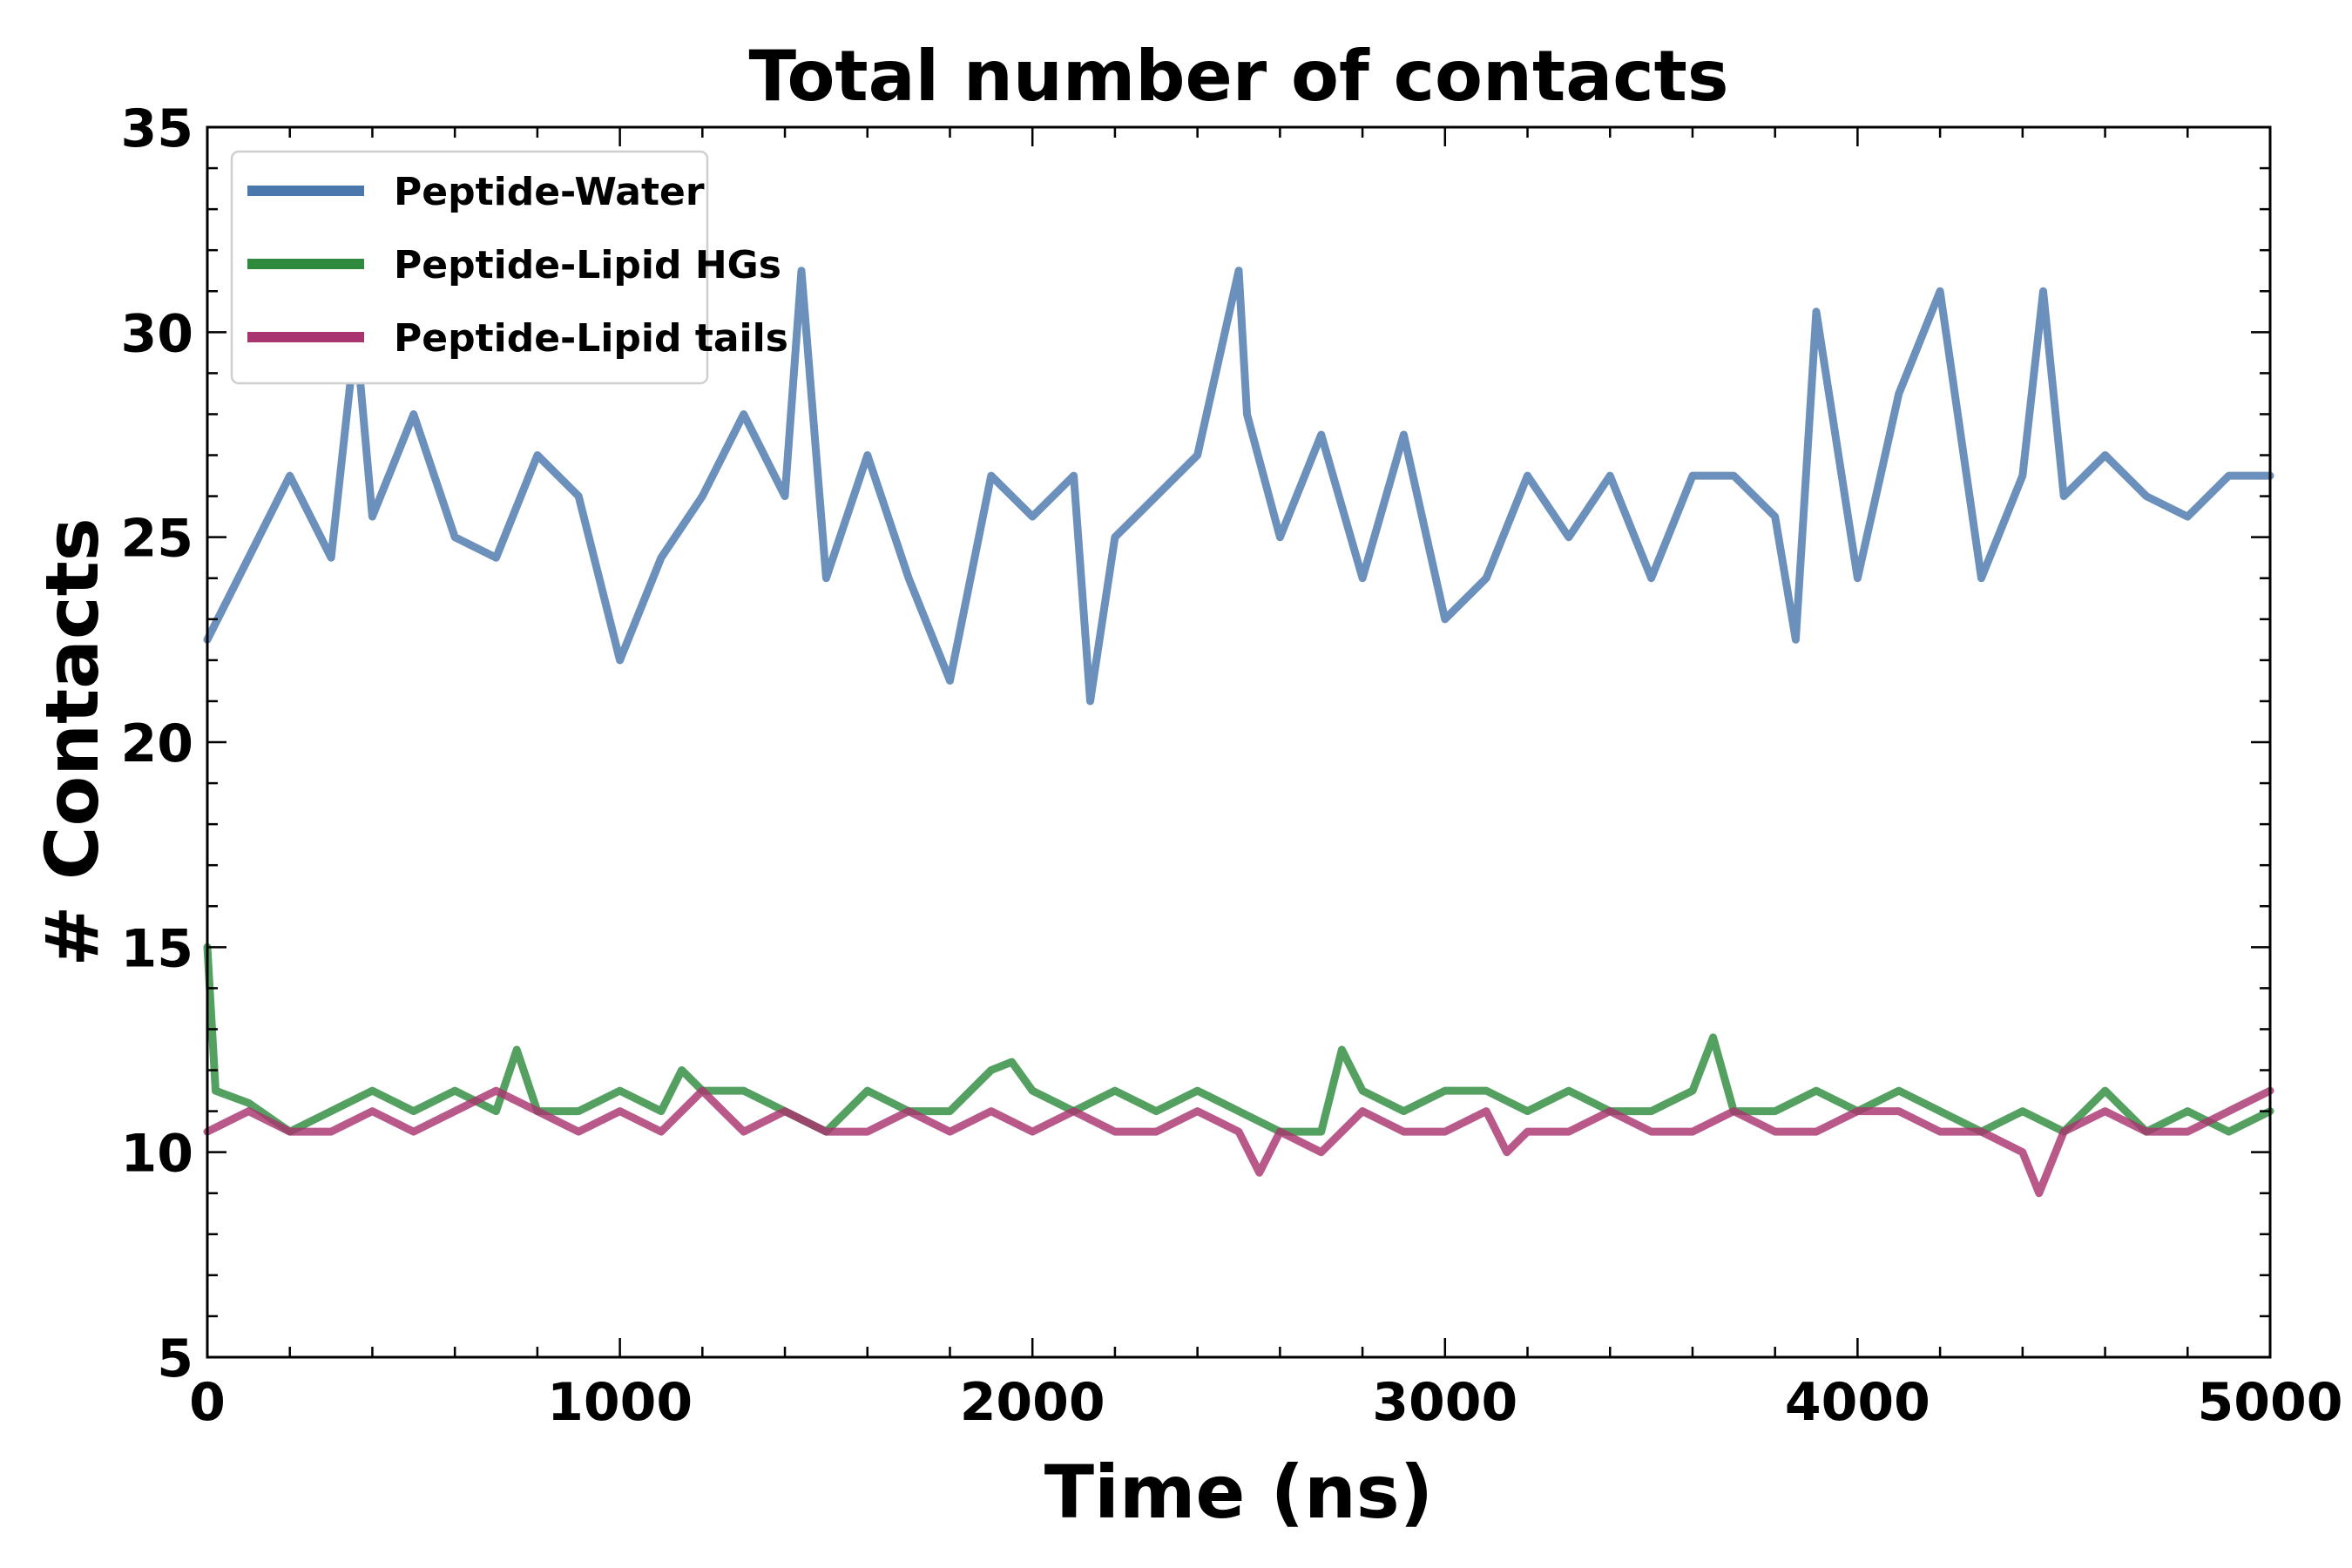 This screenshot has height=1568, width=2352. Describe the element at coordinates (175, 1359) in the screenshot. I see `y-tick-label: 5` at that location.